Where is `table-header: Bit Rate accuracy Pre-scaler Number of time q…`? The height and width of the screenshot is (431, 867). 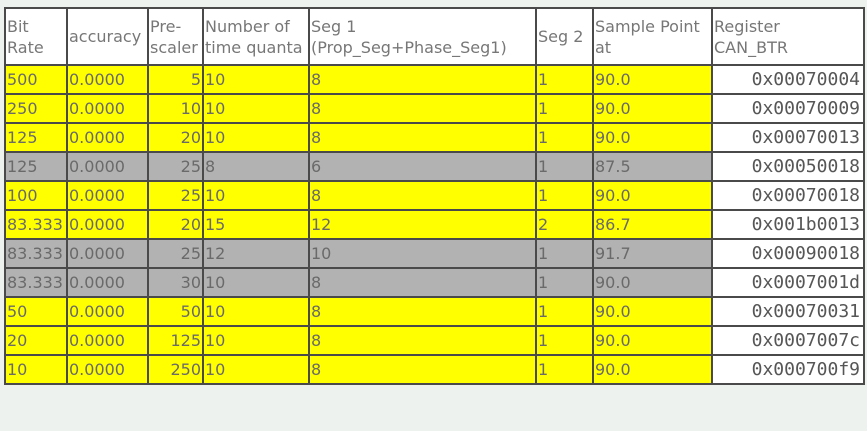 table-header: Bit Rate accuracy Pre-scaler Number of time q… is located at coordinates (434, 36).